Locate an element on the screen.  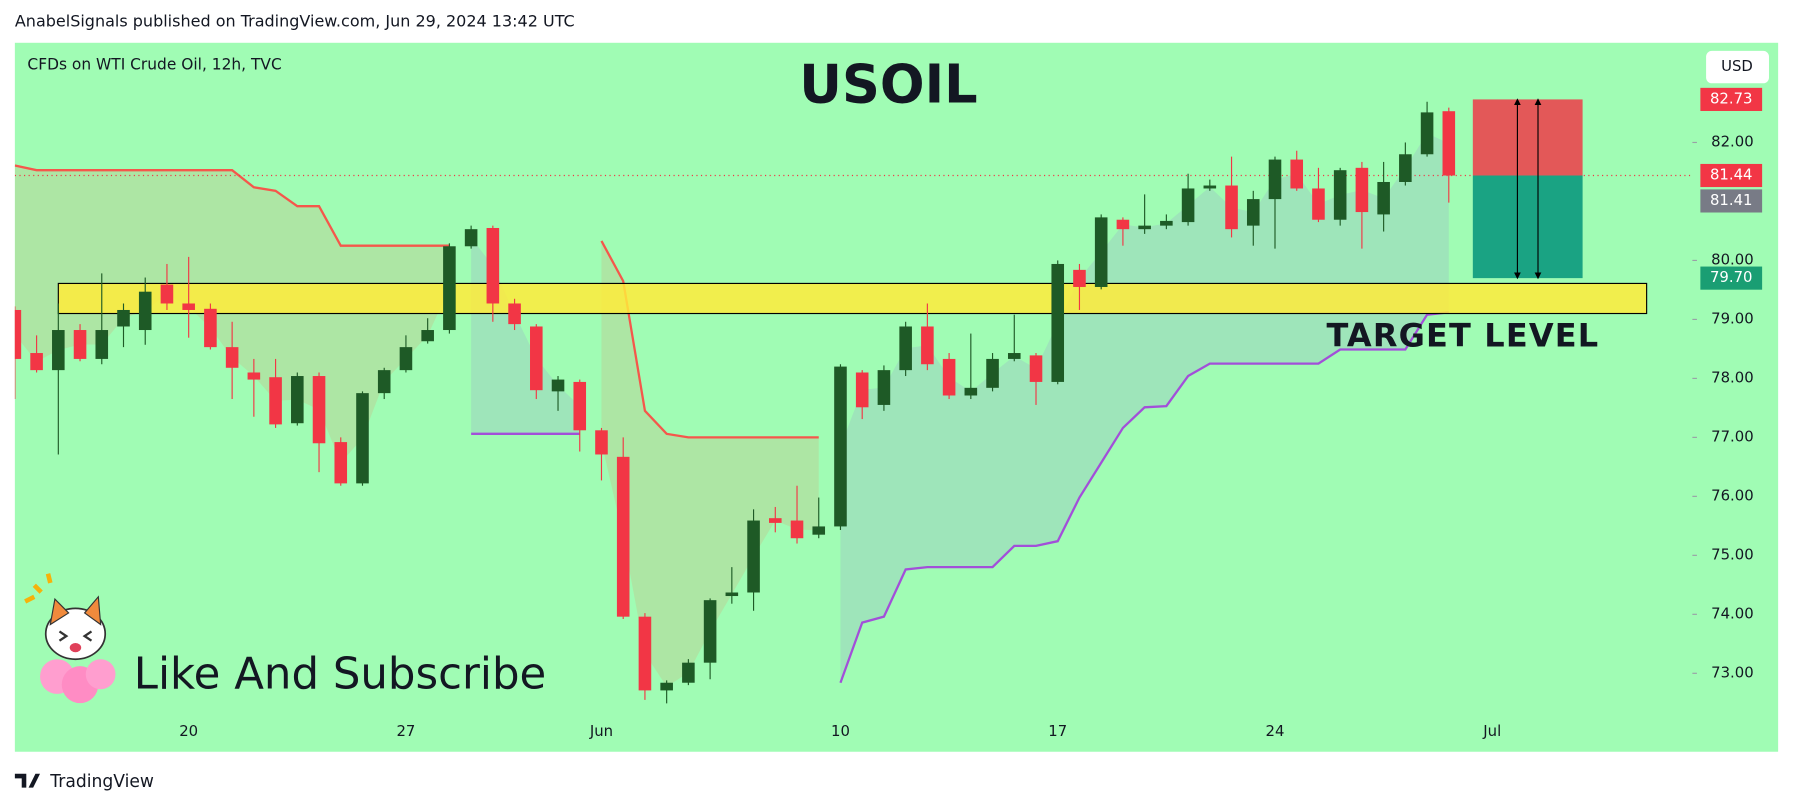
x-tick-label: 24 is located at coordinates (1275, 731).